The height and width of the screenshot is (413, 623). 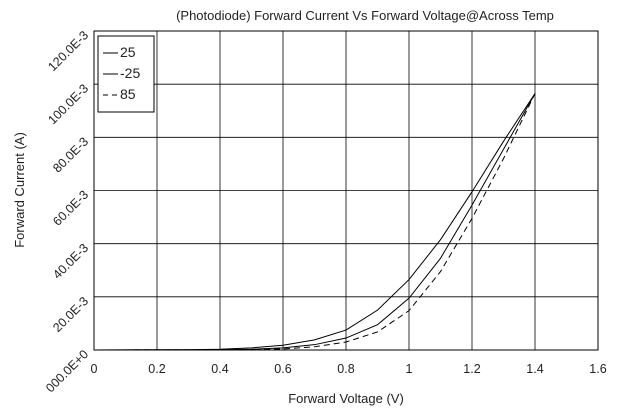 I want to click on x-tick-label: 1.2, so click(x=471, y=369).